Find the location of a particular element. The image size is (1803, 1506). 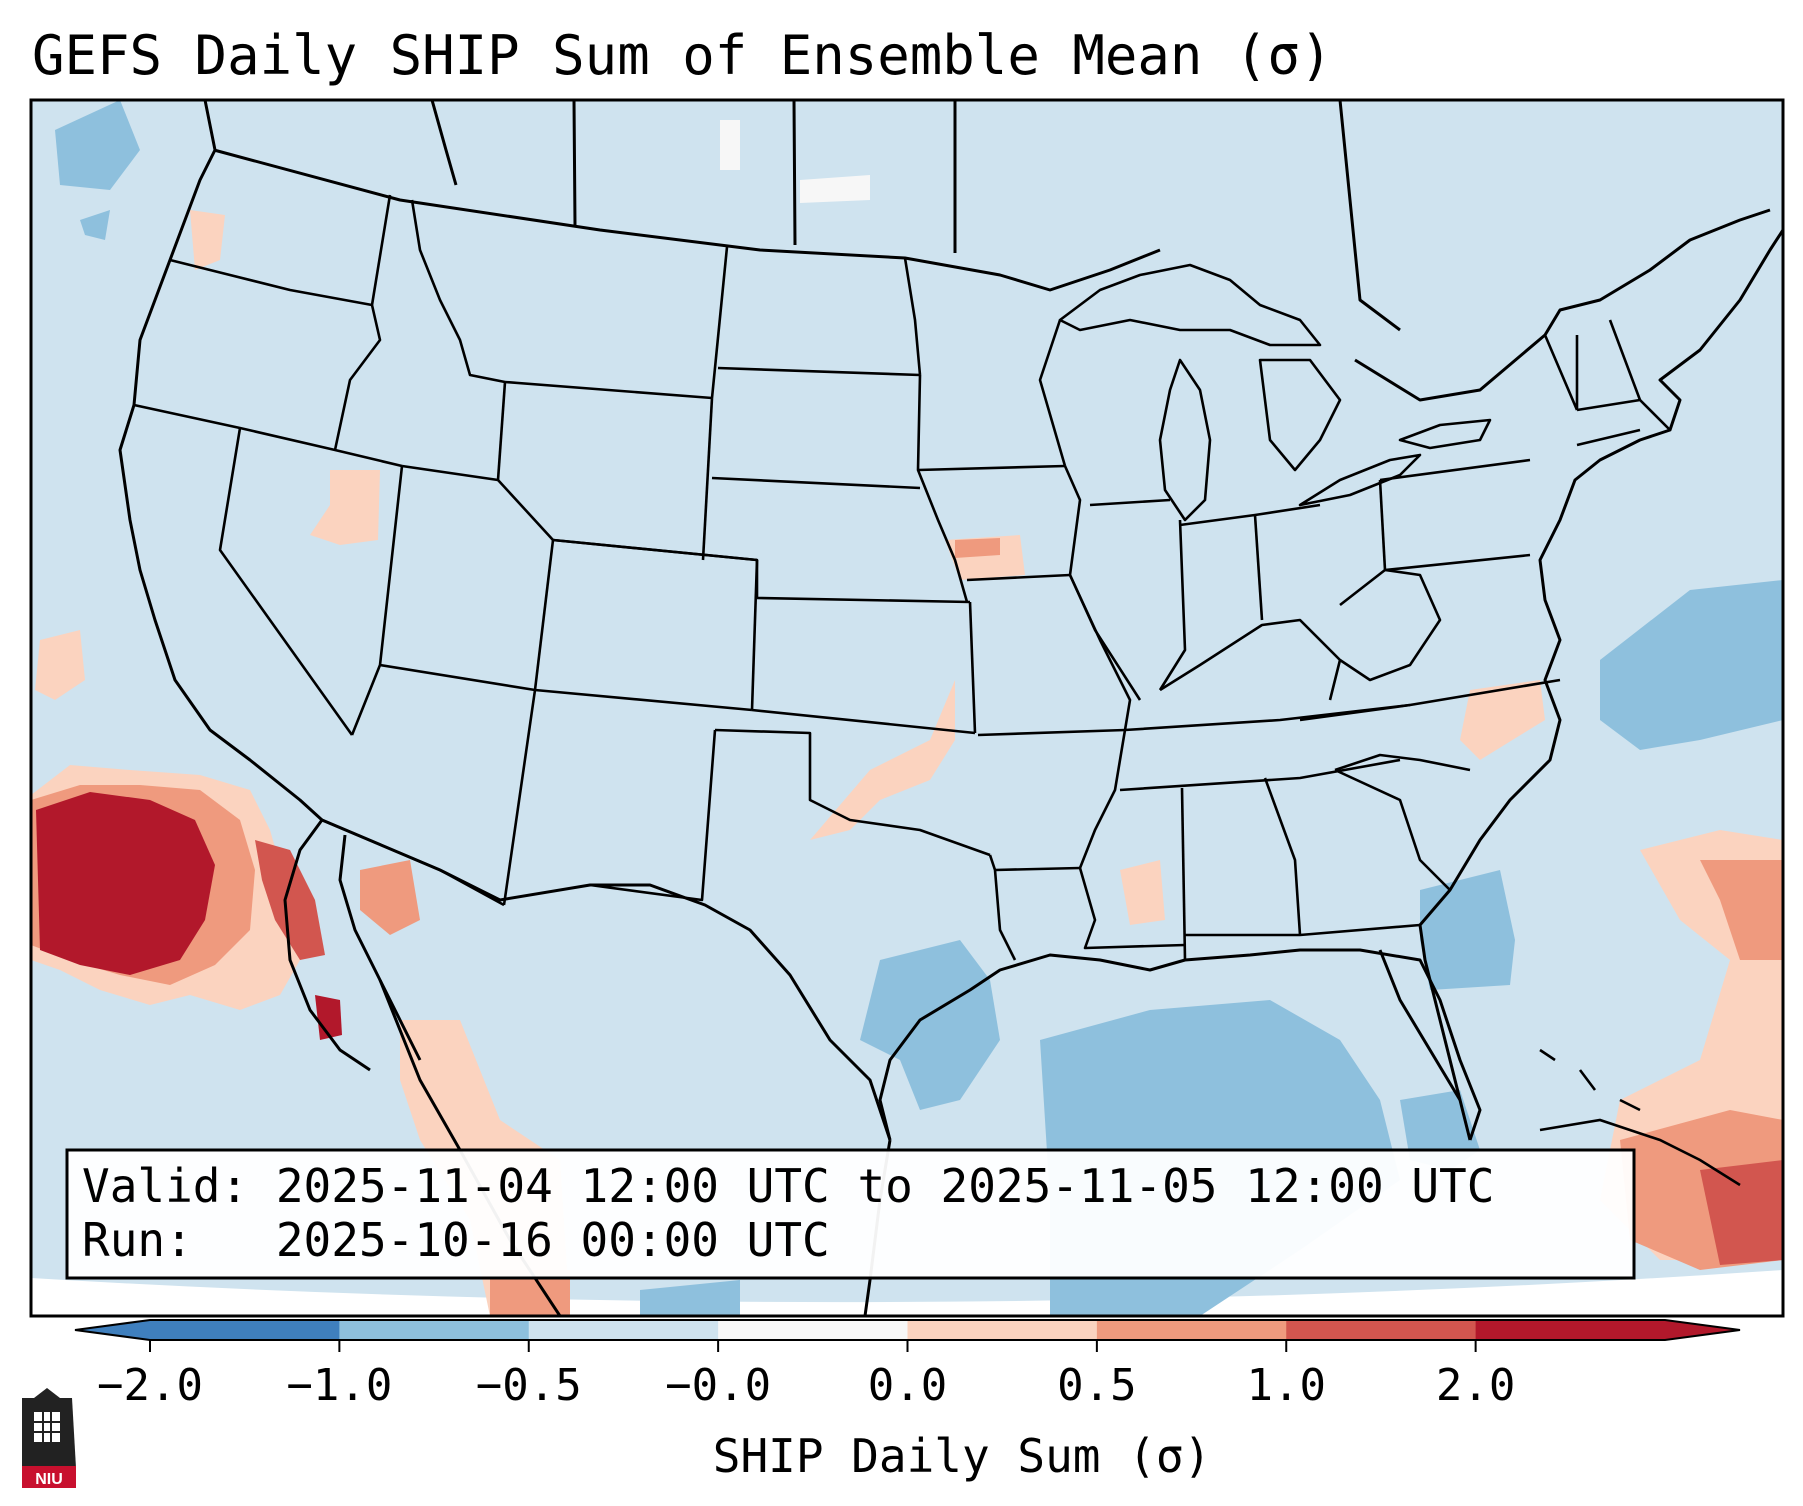

border-or-id is located at coordinates (357, 377).